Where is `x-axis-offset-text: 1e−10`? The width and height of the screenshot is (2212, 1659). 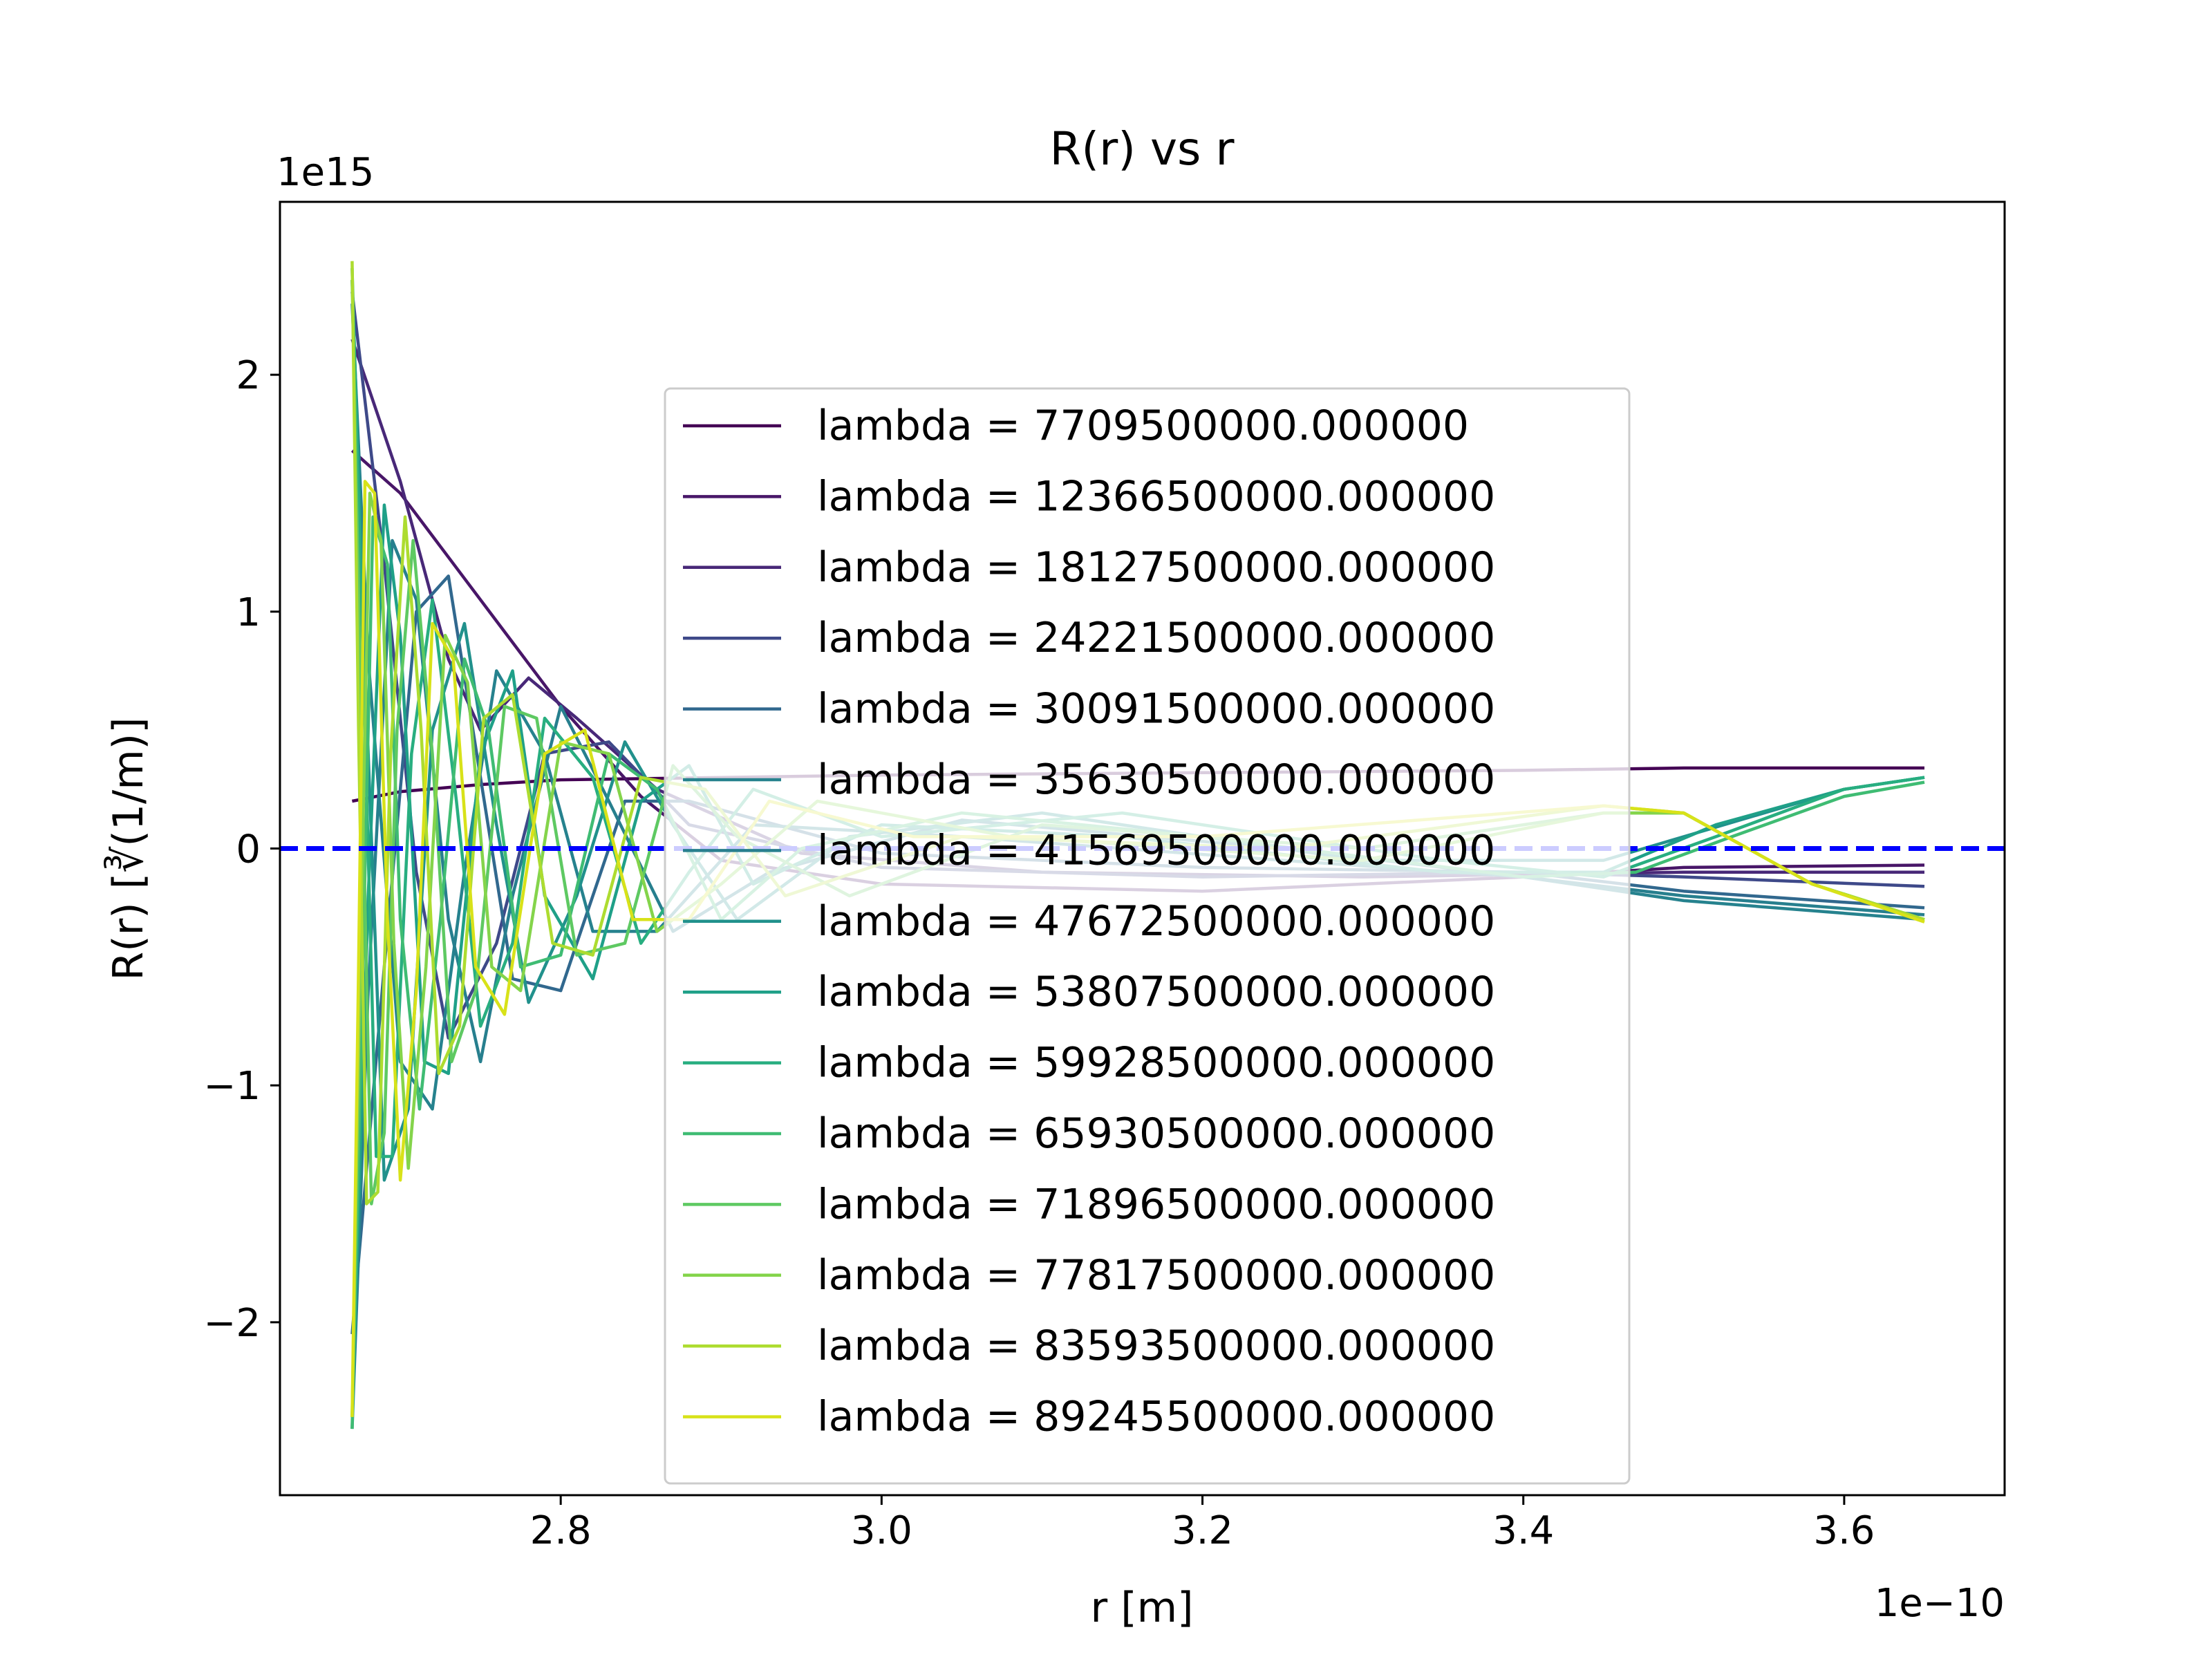
x-axis-offset-text: 1e−10 is located at coordinates (1940, 1604).